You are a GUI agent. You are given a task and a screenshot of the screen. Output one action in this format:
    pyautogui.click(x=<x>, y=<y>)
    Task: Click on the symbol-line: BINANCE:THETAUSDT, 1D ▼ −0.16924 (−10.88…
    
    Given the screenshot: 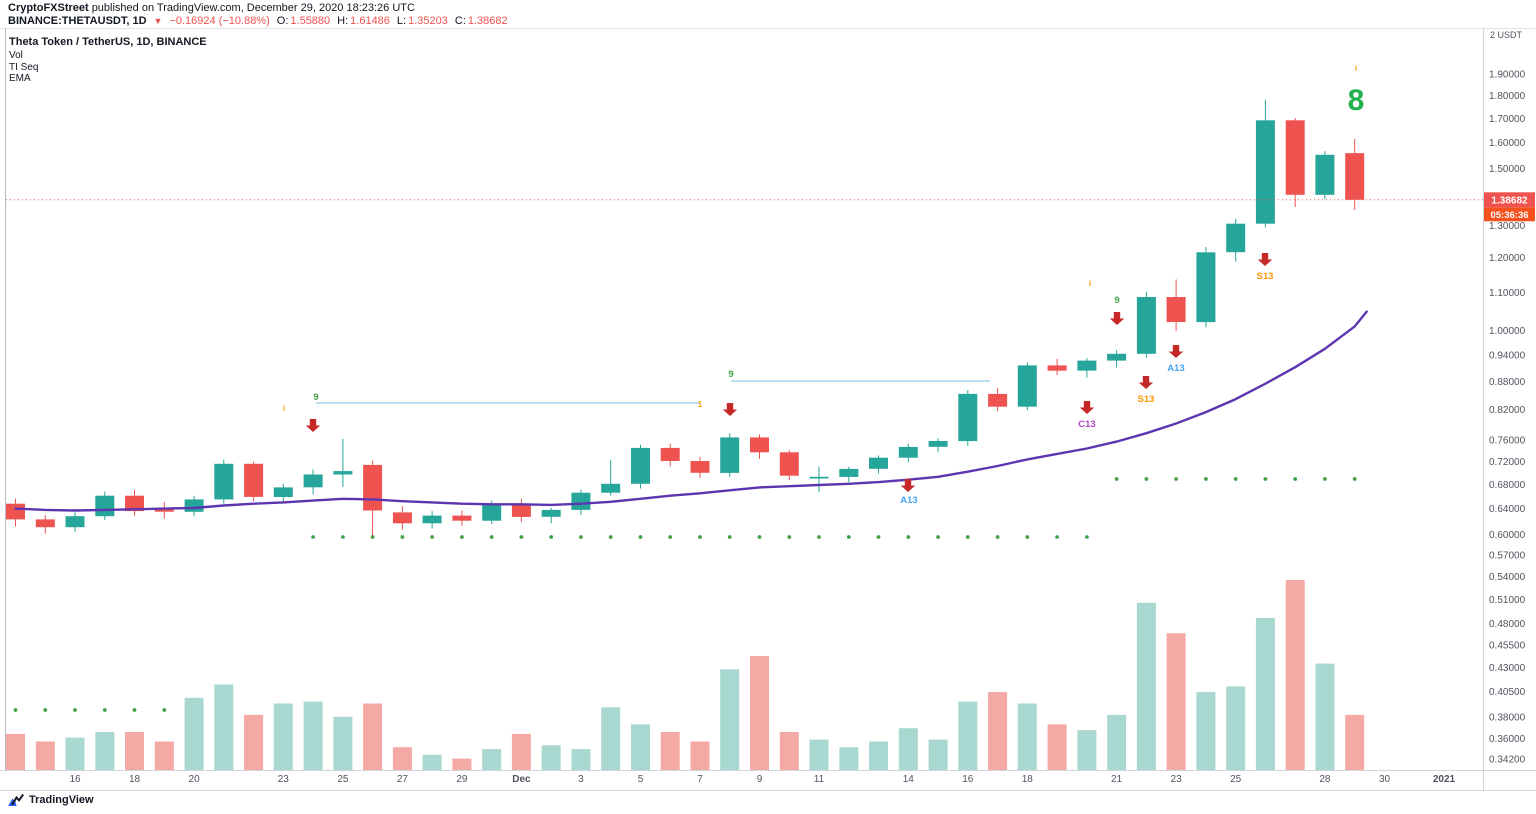 What is the action you would take?
    pyautogui.click(x=258, y=21)
    